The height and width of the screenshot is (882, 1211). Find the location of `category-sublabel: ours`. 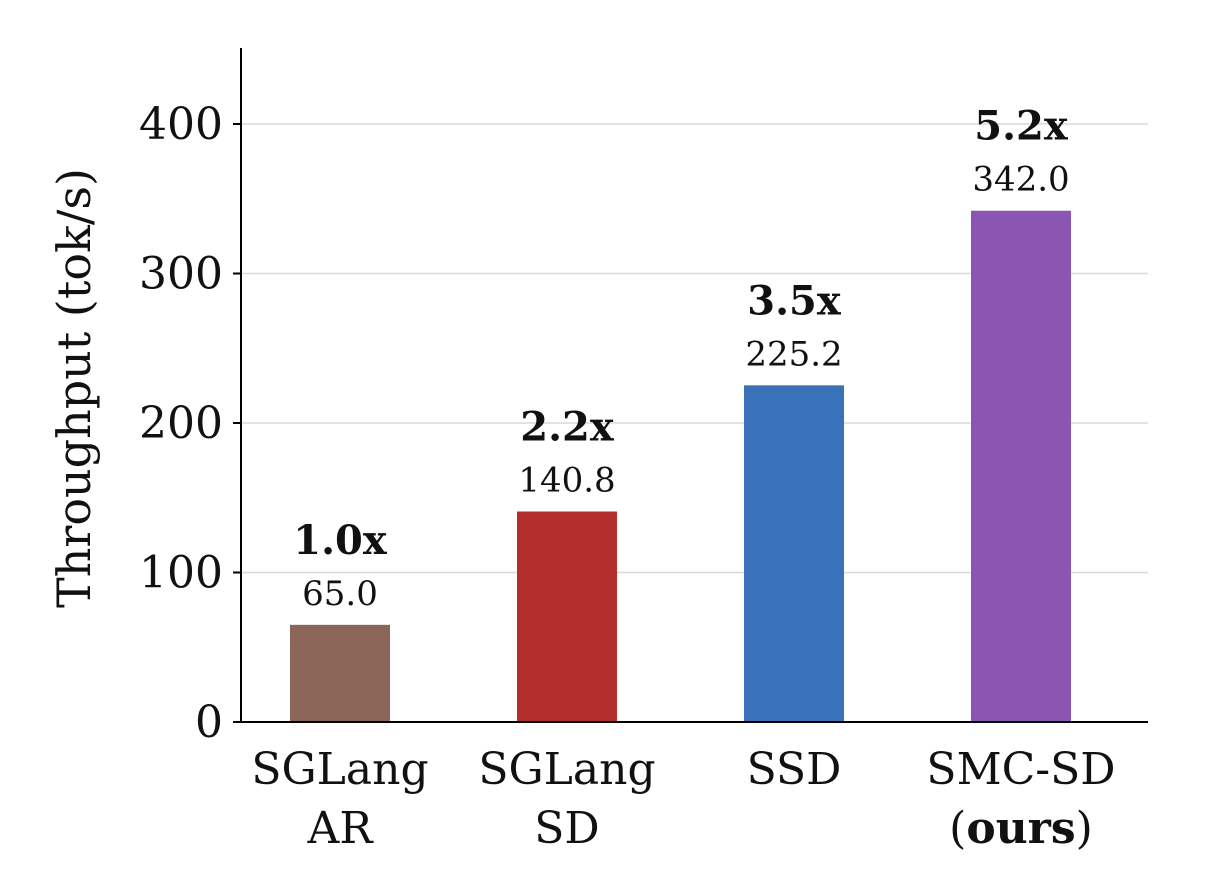

category-sublabel: ours is located at coordinates (1020, 828).